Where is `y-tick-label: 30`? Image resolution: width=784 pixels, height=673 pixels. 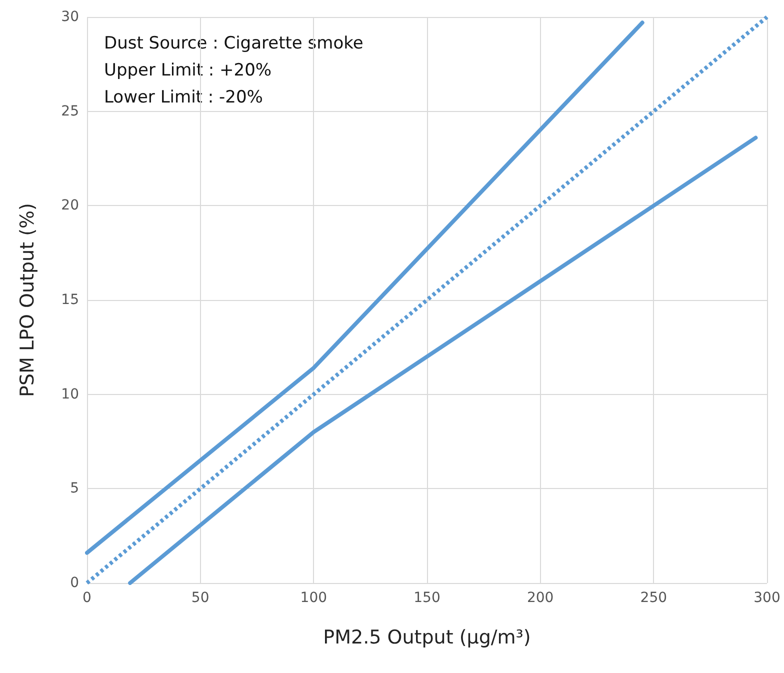 y-tick-label: 30 is located at coordinates (70, 17).